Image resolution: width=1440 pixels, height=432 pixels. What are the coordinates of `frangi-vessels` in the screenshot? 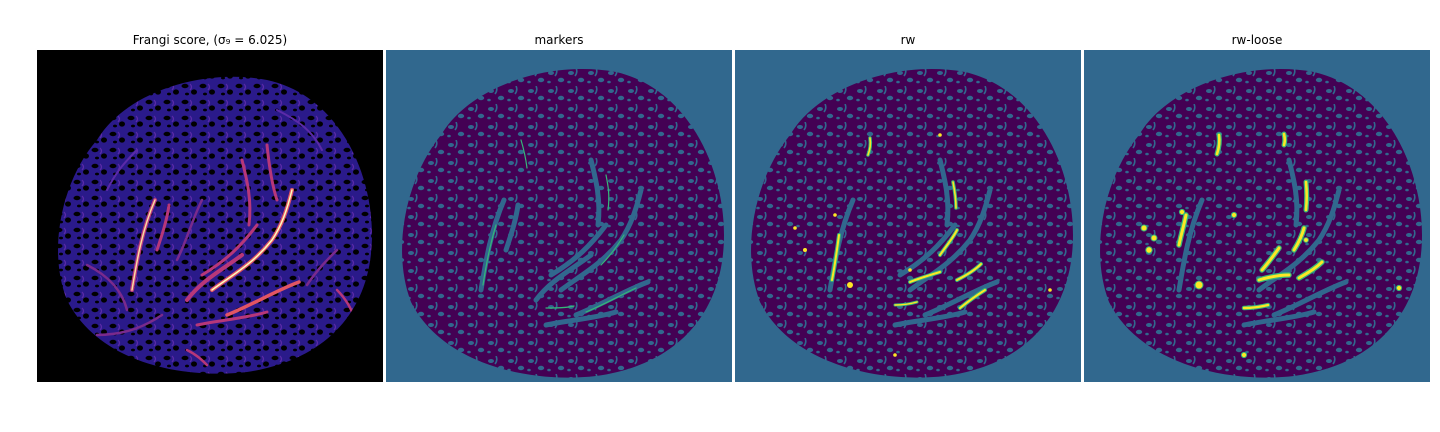 It's located at (221, 238).